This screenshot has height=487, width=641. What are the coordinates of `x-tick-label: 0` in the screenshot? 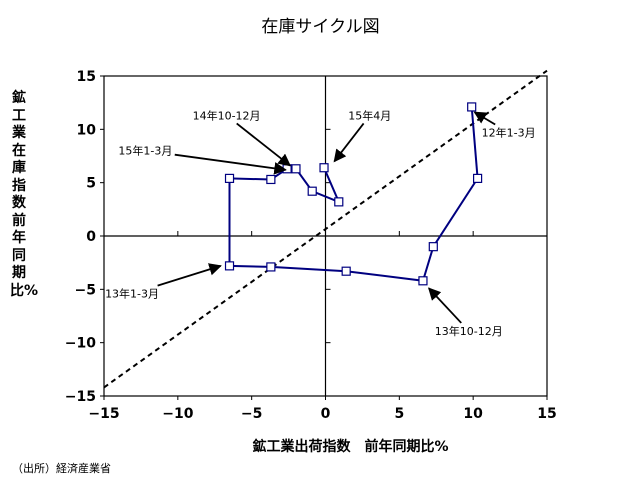 It's located at (326, 414).